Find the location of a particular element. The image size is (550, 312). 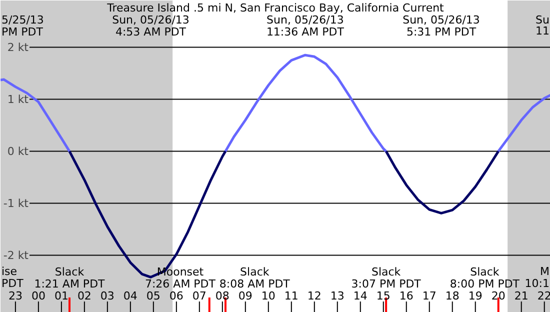

x-tick-label: 00 is located at coordinates (38, 296).